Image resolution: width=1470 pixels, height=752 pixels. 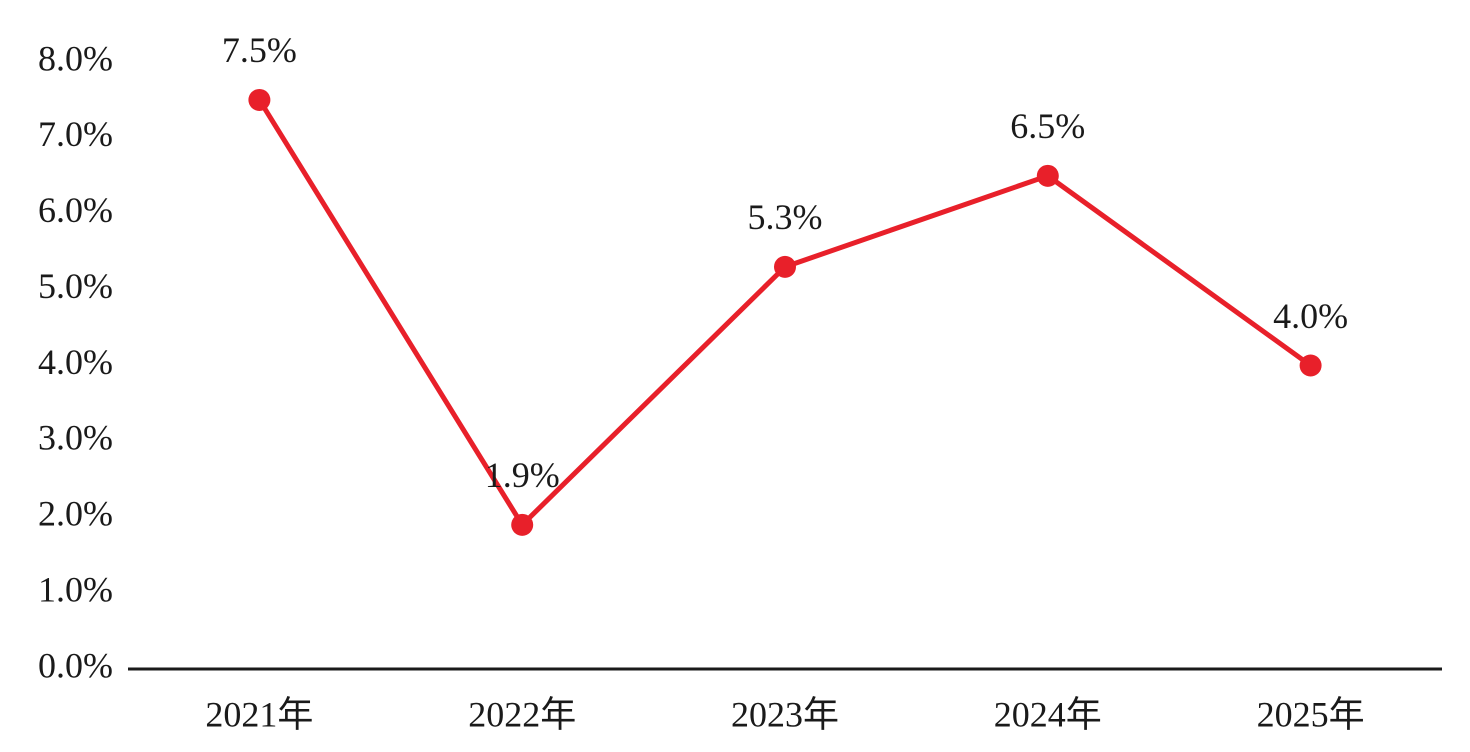 I want to click on data-label: 7.5%, so click(x=259, y=50).